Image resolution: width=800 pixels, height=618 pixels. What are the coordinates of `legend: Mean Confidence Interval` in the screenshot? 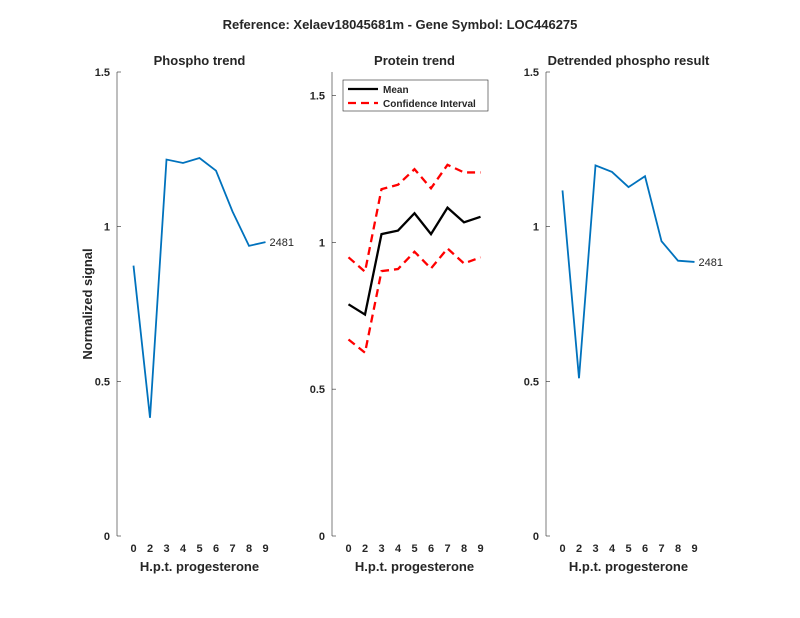 It's located at (415, 95).